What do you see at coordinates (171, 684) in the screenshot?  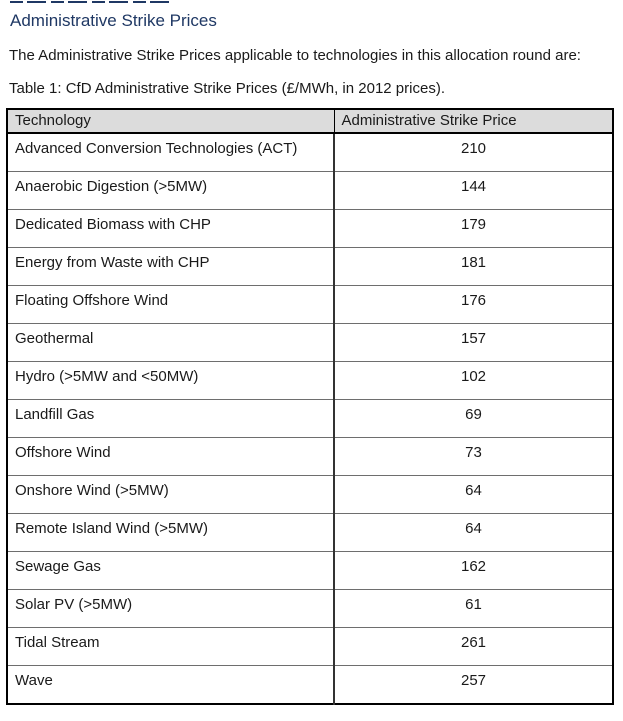 I see `technology-cell: Wave` at bounding box center [171, 684].